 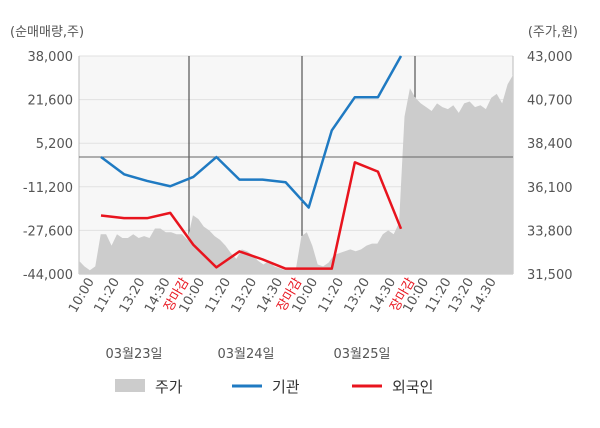 I want to click on legend-label: 주가, so click(x=169, y=387).